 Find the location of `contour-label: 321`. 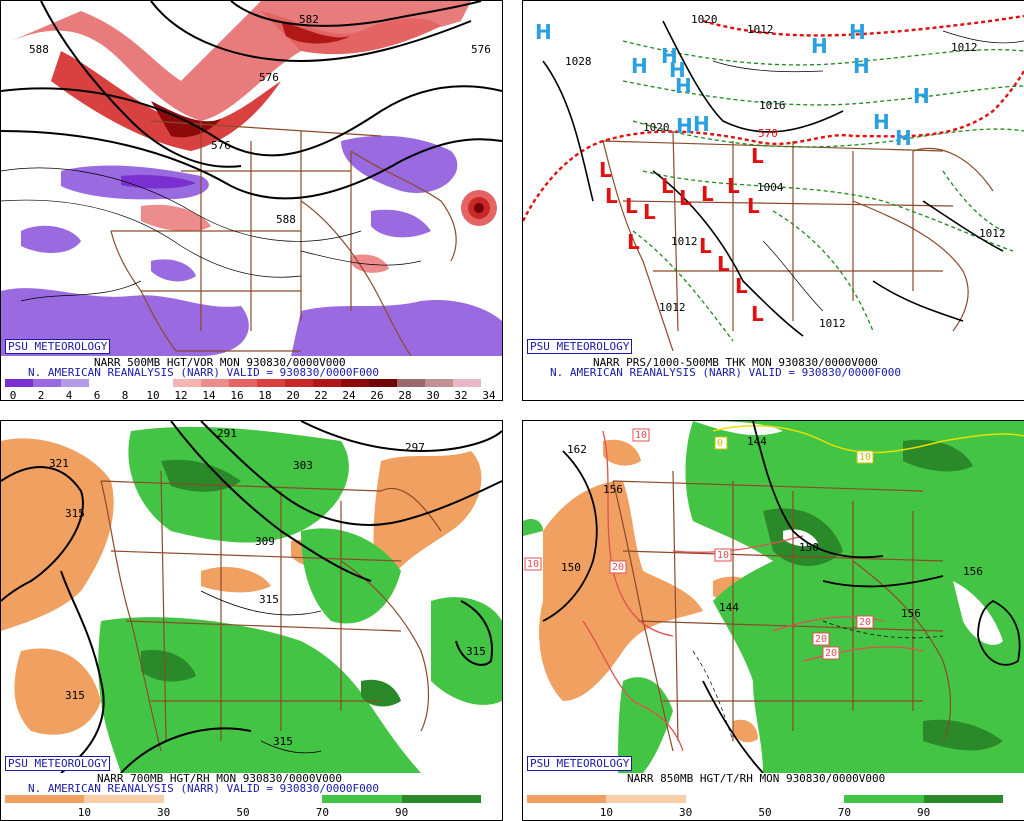

contour-label: 321 is located at coordinates (59, 463).